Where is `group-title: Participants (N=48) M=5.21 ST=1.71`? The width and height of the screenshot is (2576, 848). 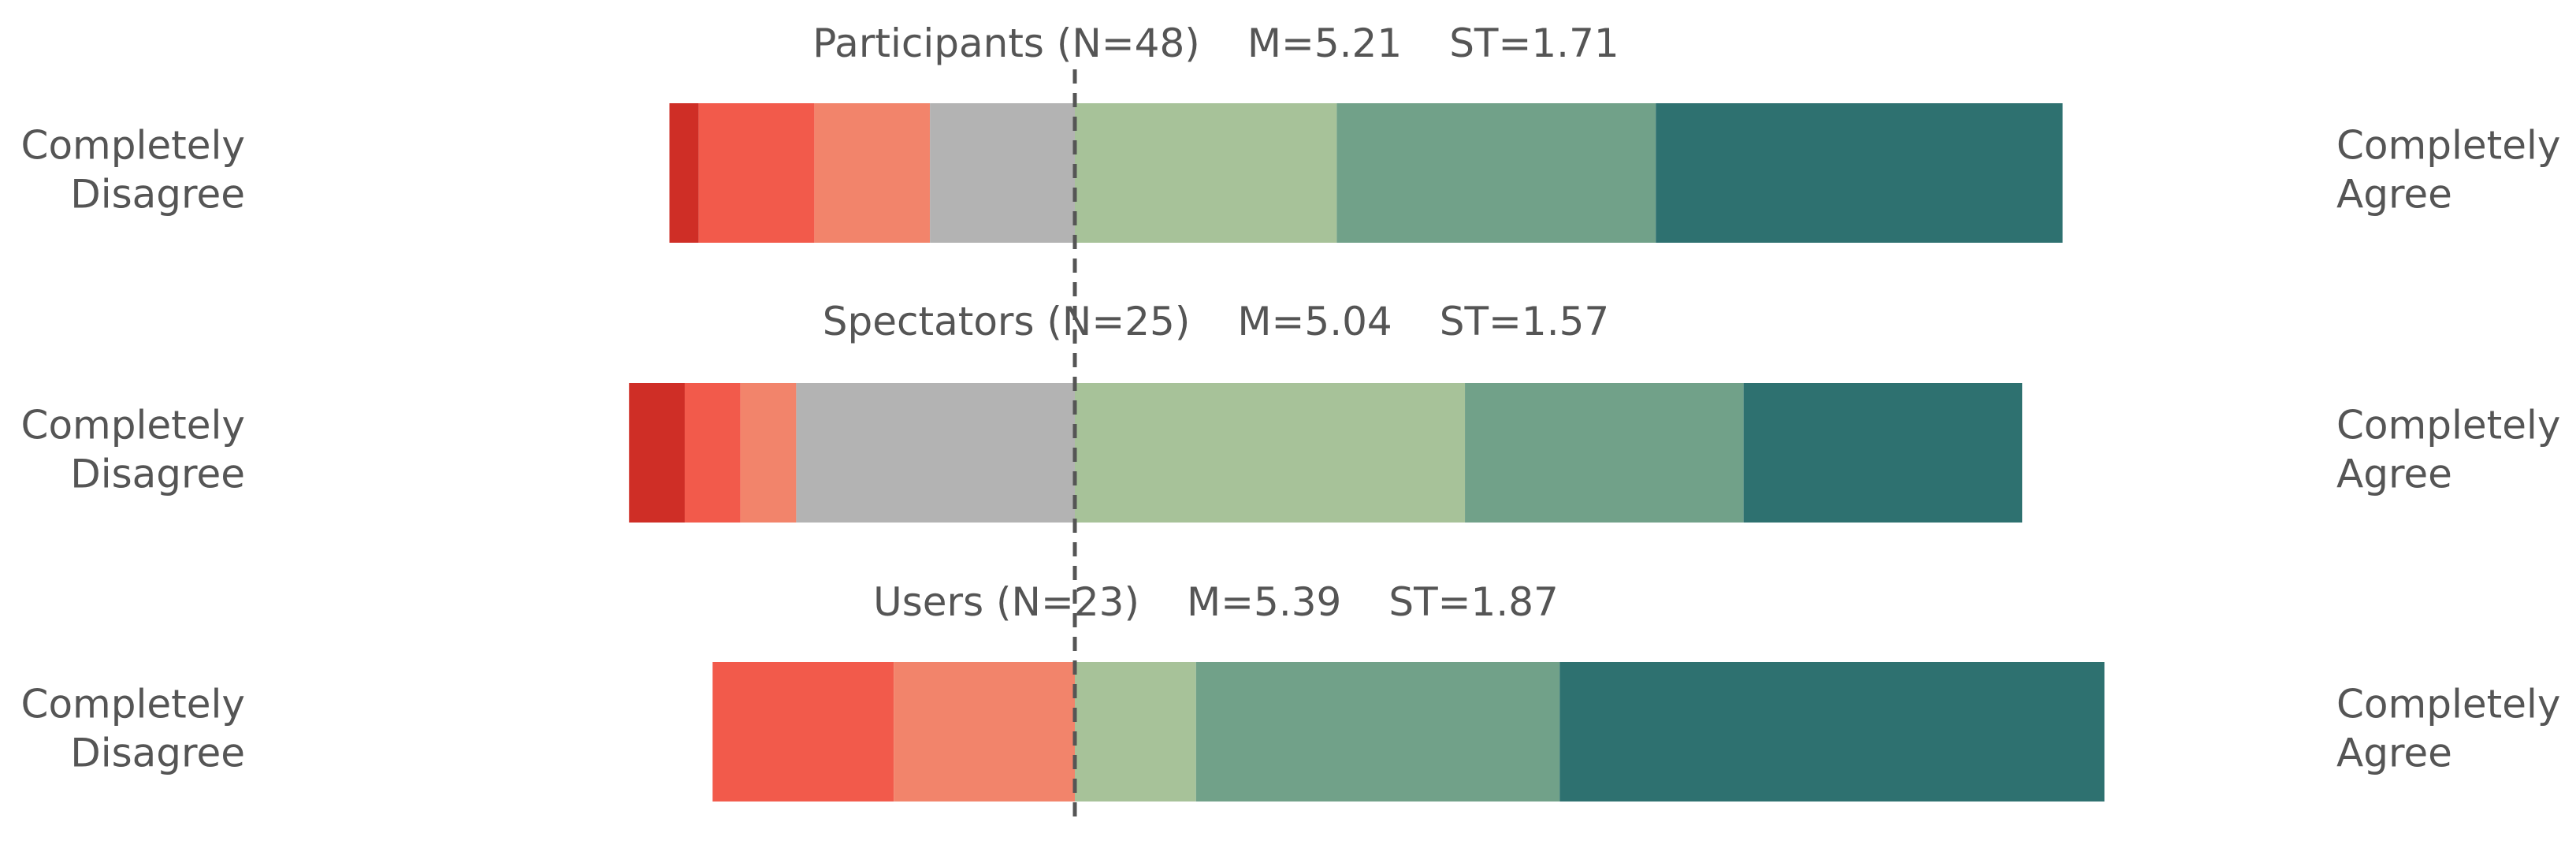
group-title: Participants (N=48) M=5.21 ST=1.71 is located at coordinates (1215, 43).